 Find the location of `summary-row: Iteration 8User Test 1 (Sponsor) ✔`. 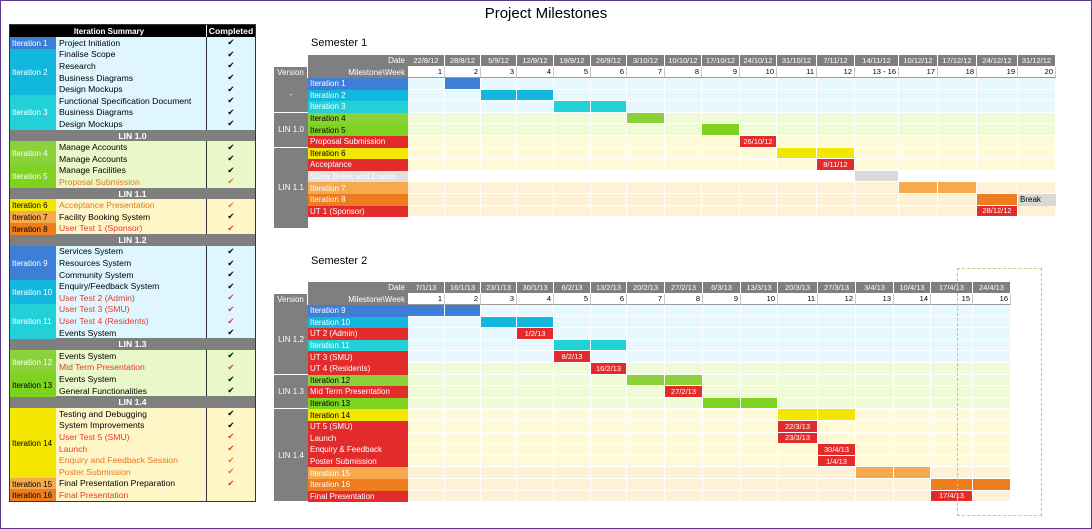

summary-row: Iteration 8User Test 1 (Sponsor) ✔ is located at coordinates (132, 228).